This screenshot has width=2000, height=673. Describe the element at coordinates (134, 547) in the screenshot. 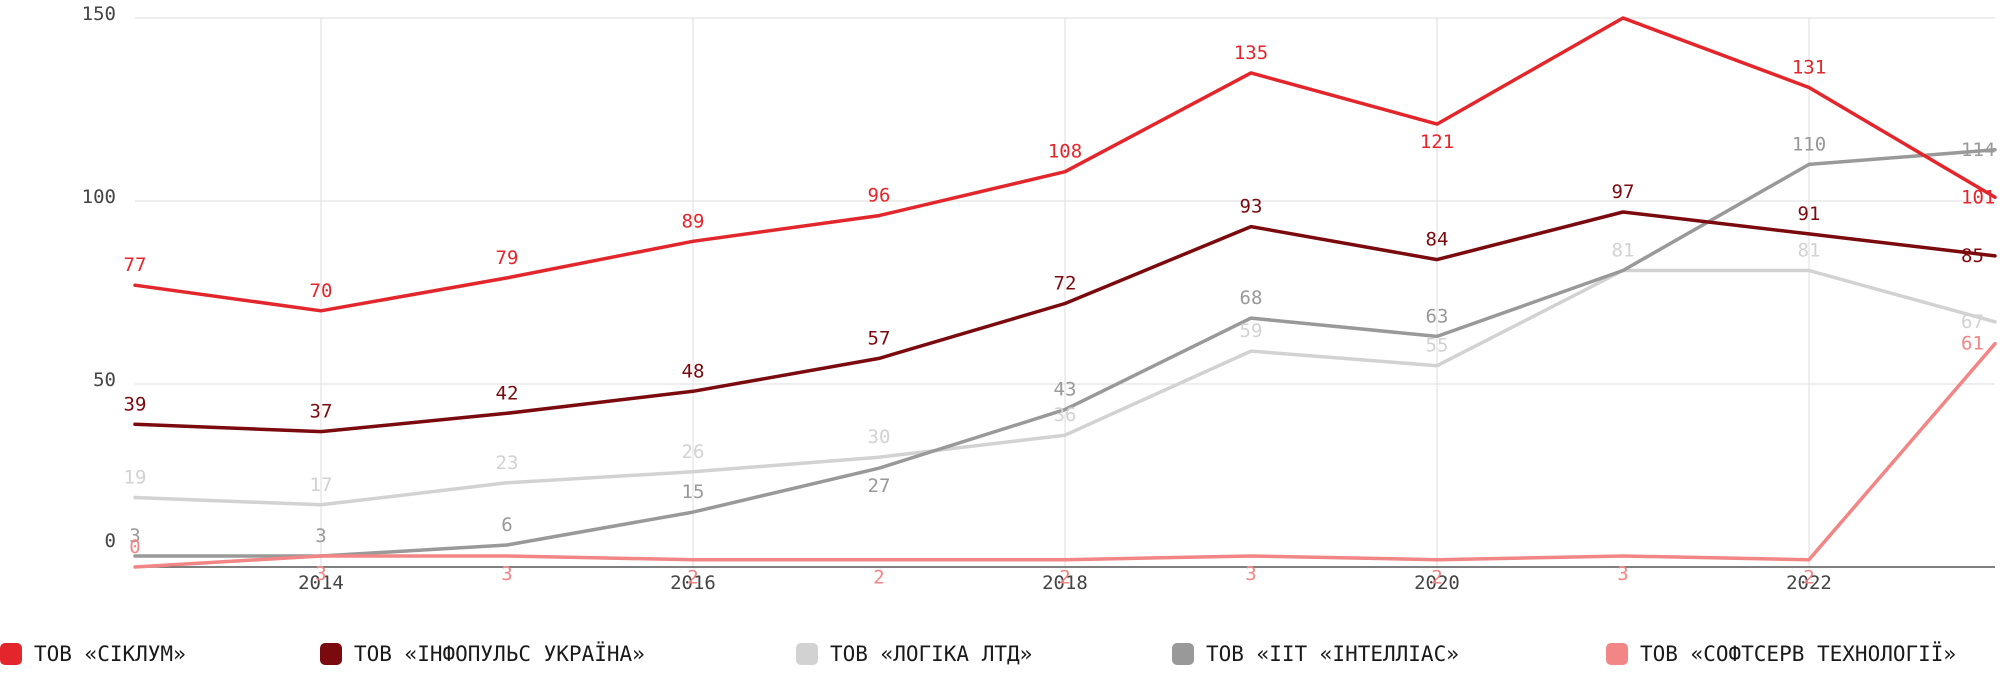

I see `data-label: 0` at that location.